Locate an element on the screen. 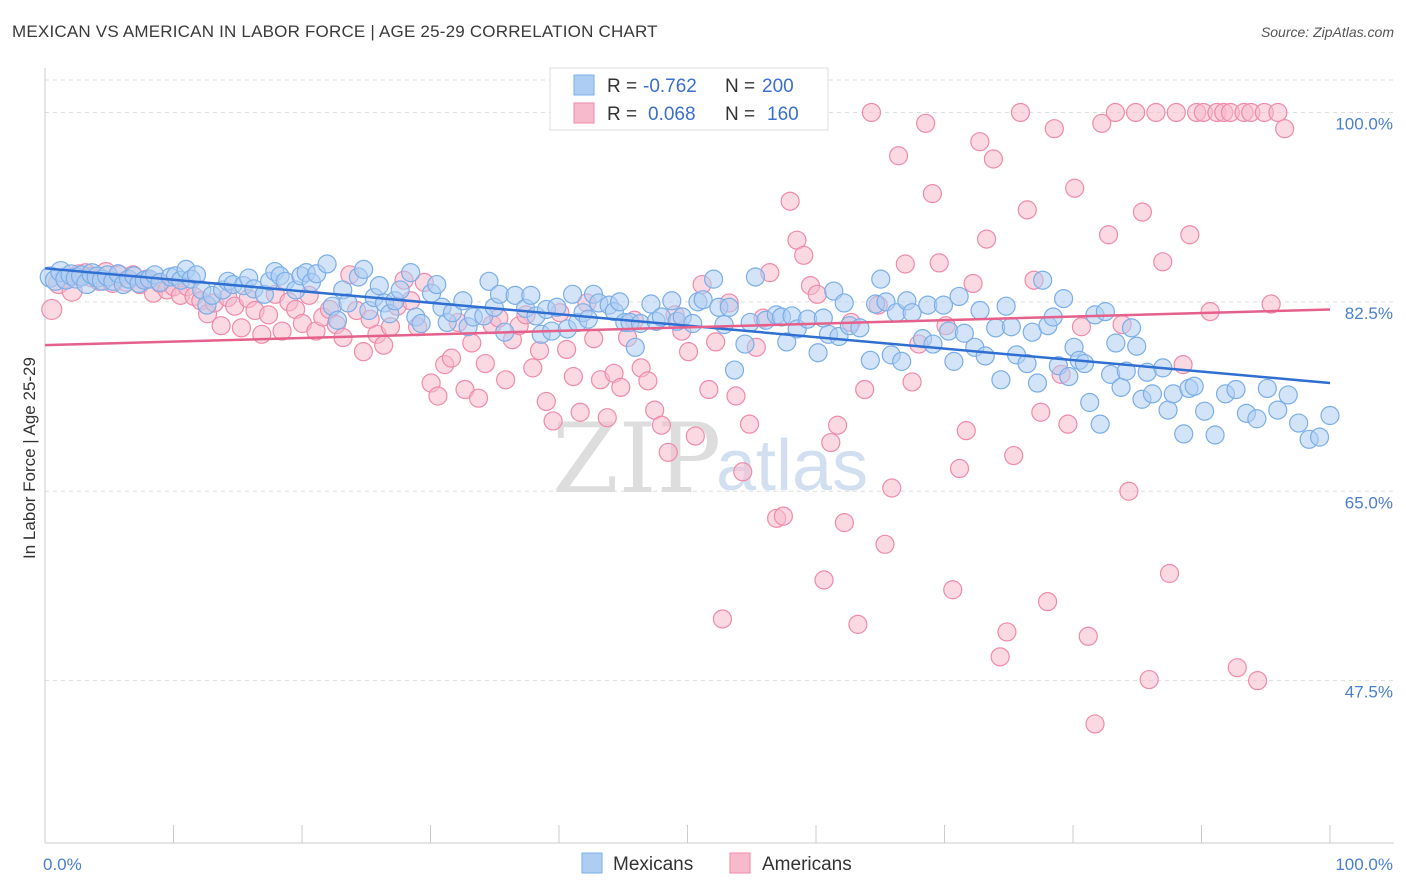 This screenshot has width=1406, height=892. bottom-legend: Mexicans Americans is located at coordinates (716, 863).